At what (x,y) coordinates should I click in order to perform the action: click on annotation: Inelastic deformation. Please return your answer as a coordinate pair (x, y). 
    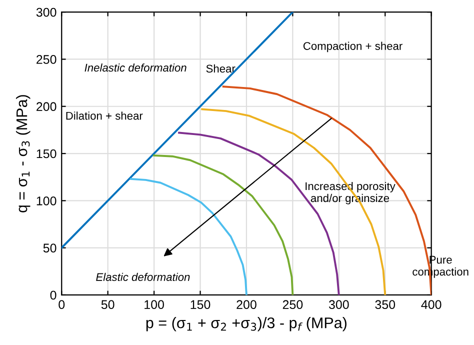
    Looking at the image, I should click on (135, 67).